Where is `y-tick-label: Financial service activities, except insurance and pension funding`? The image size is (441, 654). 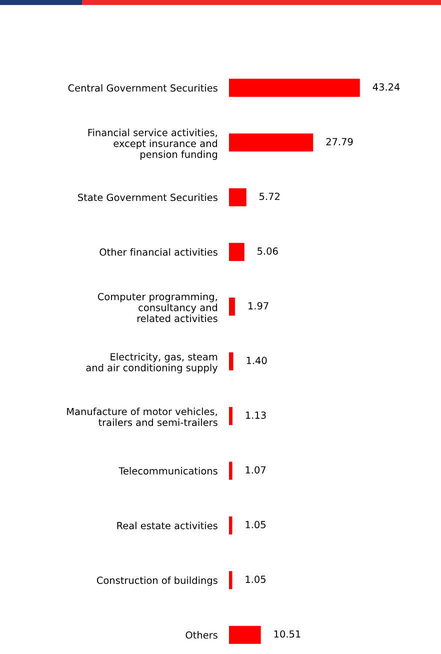 y-tick-label: Financial service activities, except insurance and pension funding is located at coordinates (153, 144).